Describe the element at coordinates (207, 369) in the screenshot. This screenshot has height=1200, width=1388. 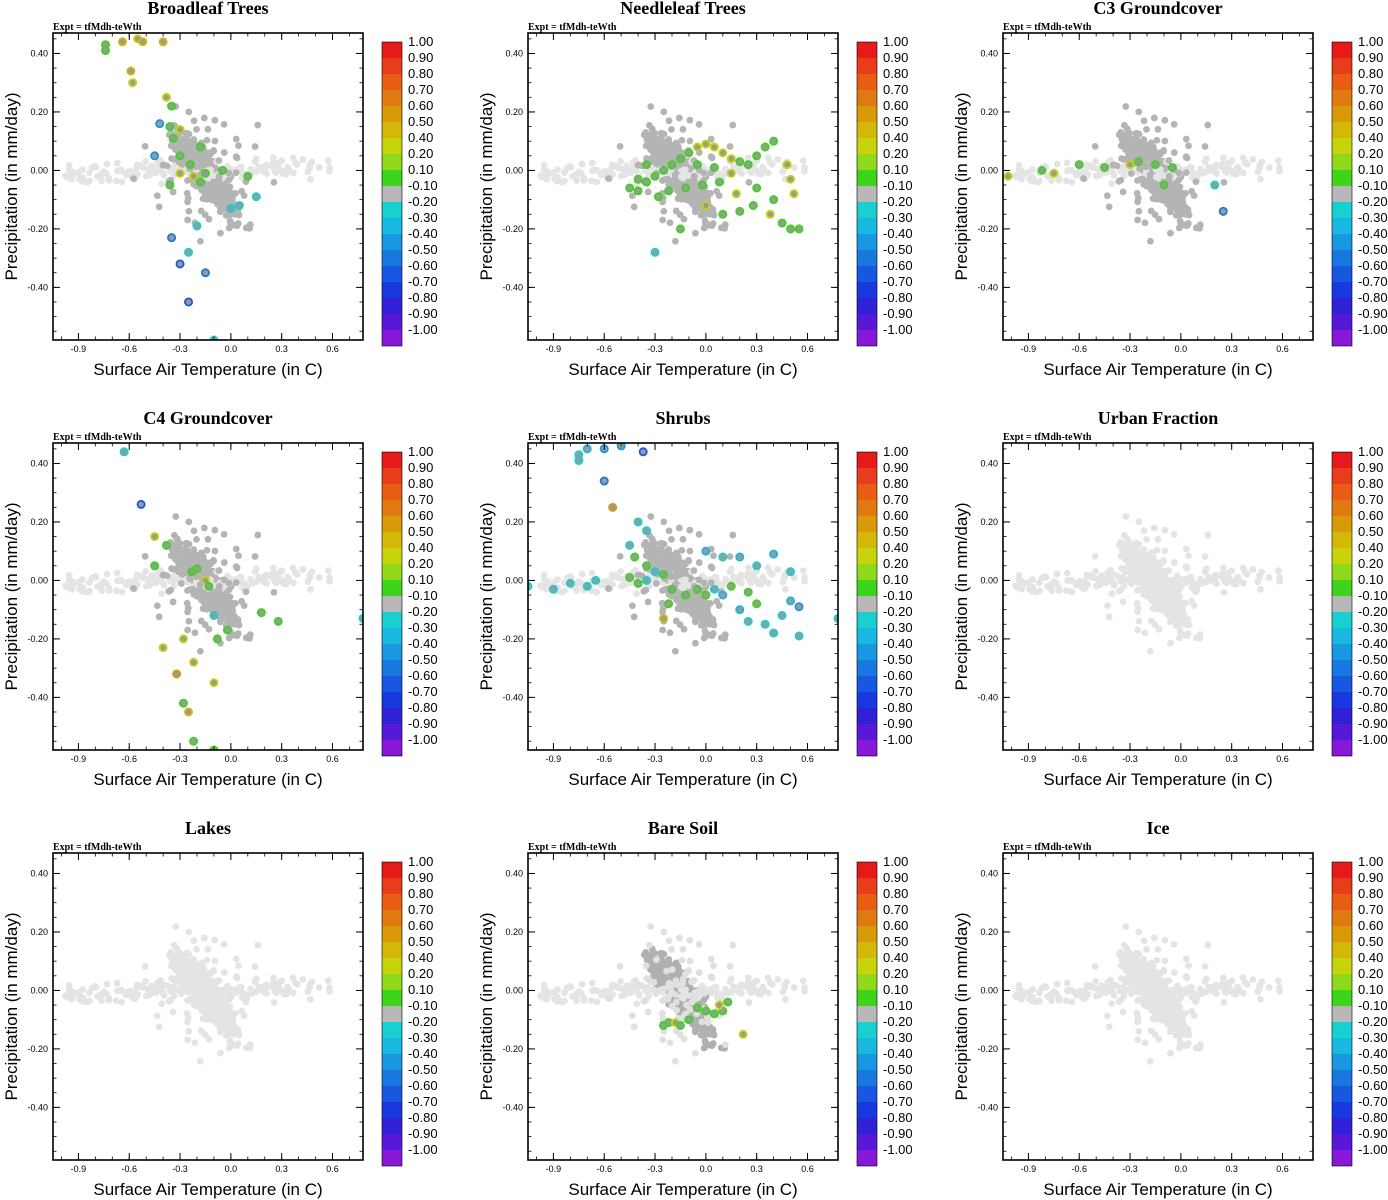
I see `x-axis-label: Surface Air Temperature (in C)` at that location.